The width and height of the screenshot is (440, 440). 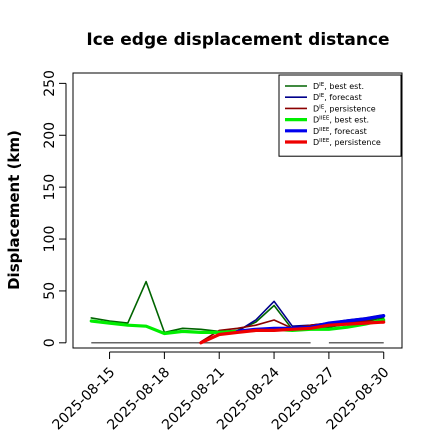 I want to click on legend-label-3: DIE, persistence, so click(x=344, y=108).